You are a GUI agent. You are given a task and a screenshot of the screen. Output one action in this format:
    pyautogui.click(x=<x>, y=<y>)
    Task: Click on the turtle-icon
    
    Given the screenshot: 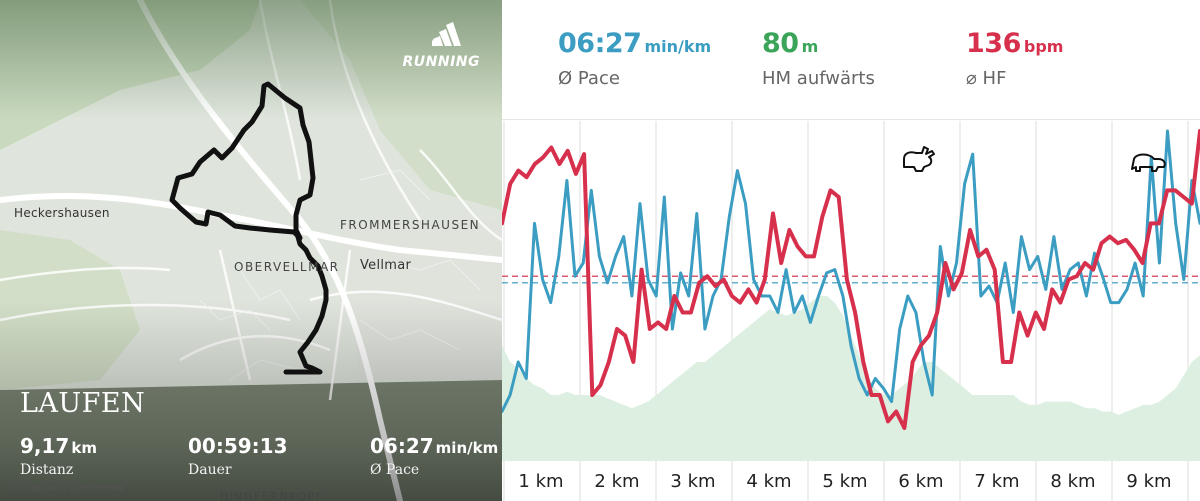 What is the action you would take?
    pyautogui.click(x=1148, y=162)
    